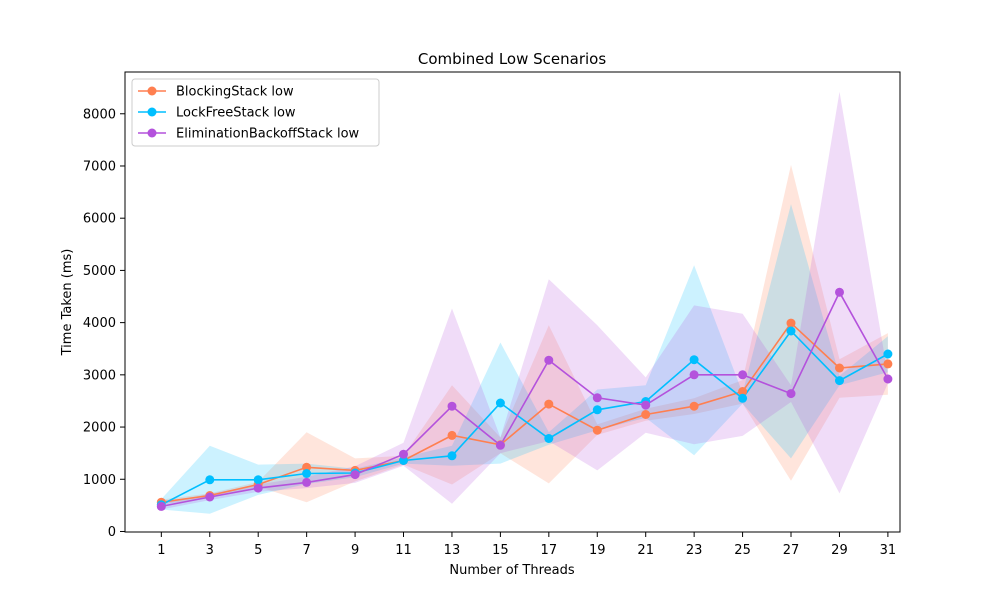  Describe the element at coordinates (597, 550) in the screenshot. I see `x-tick-label: 19` at that location.